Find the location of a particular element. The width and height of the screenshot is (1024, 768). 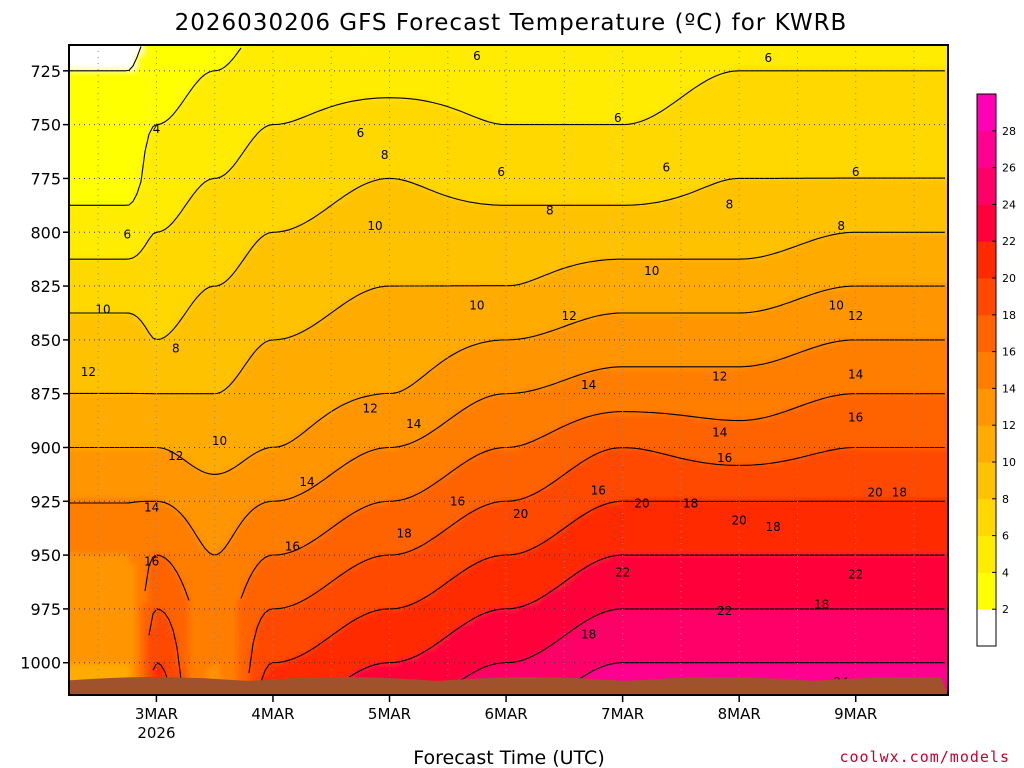

x-tick-year: 2026 is located at coordinates (156, 733).